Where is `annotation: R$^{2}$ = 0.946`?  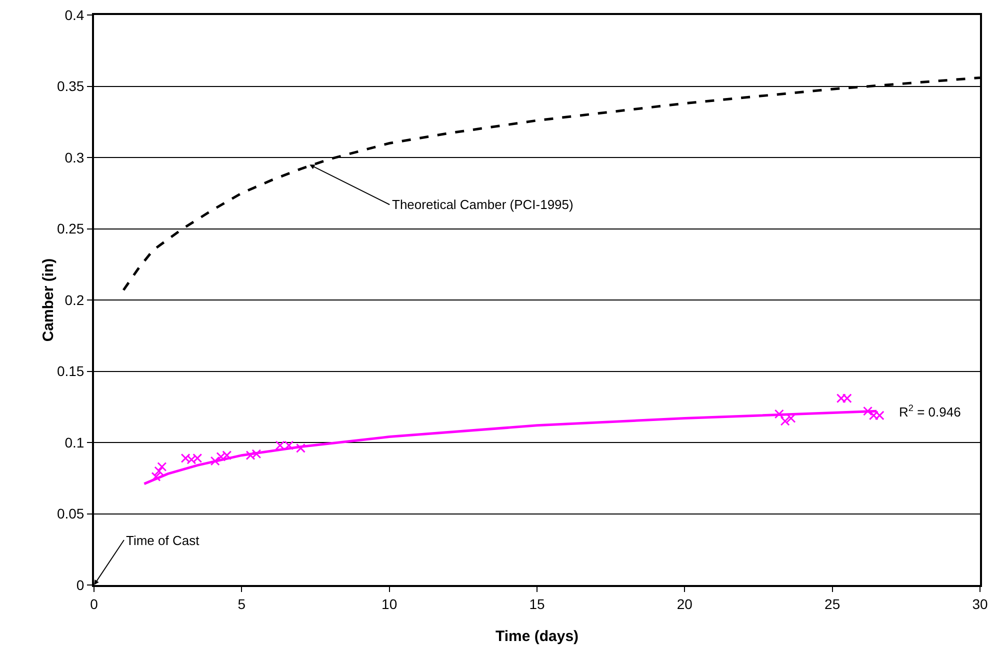 annotation: R$^{2}$ = 0.946 is located at coordinates (930, 411).